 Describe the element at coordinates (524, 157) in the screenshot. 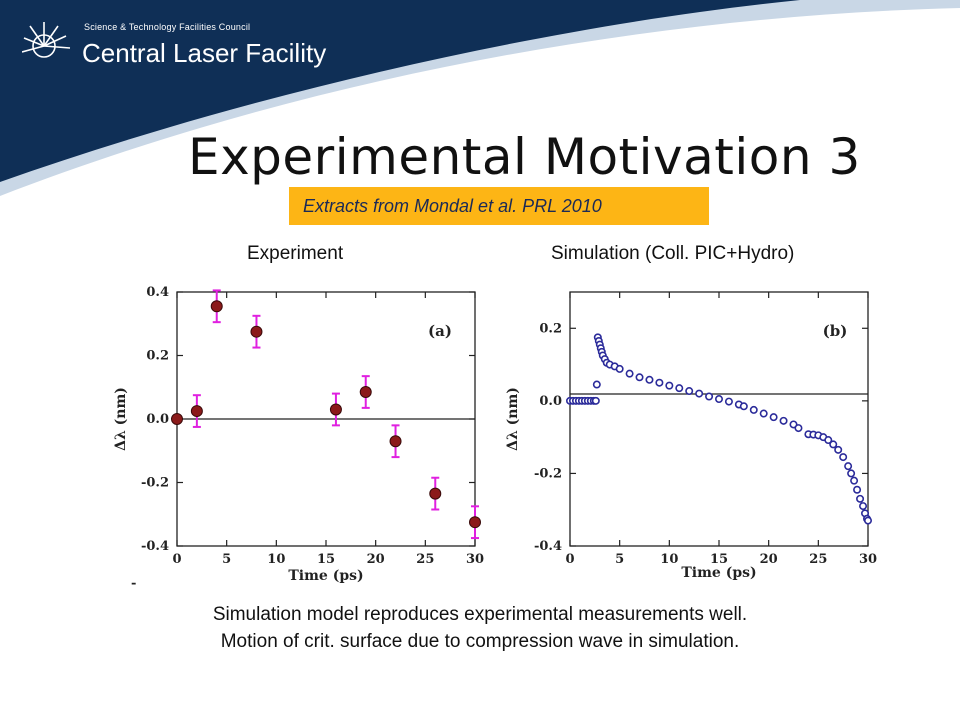

I see `slide-title: Experimental Motivation 3` at that location.